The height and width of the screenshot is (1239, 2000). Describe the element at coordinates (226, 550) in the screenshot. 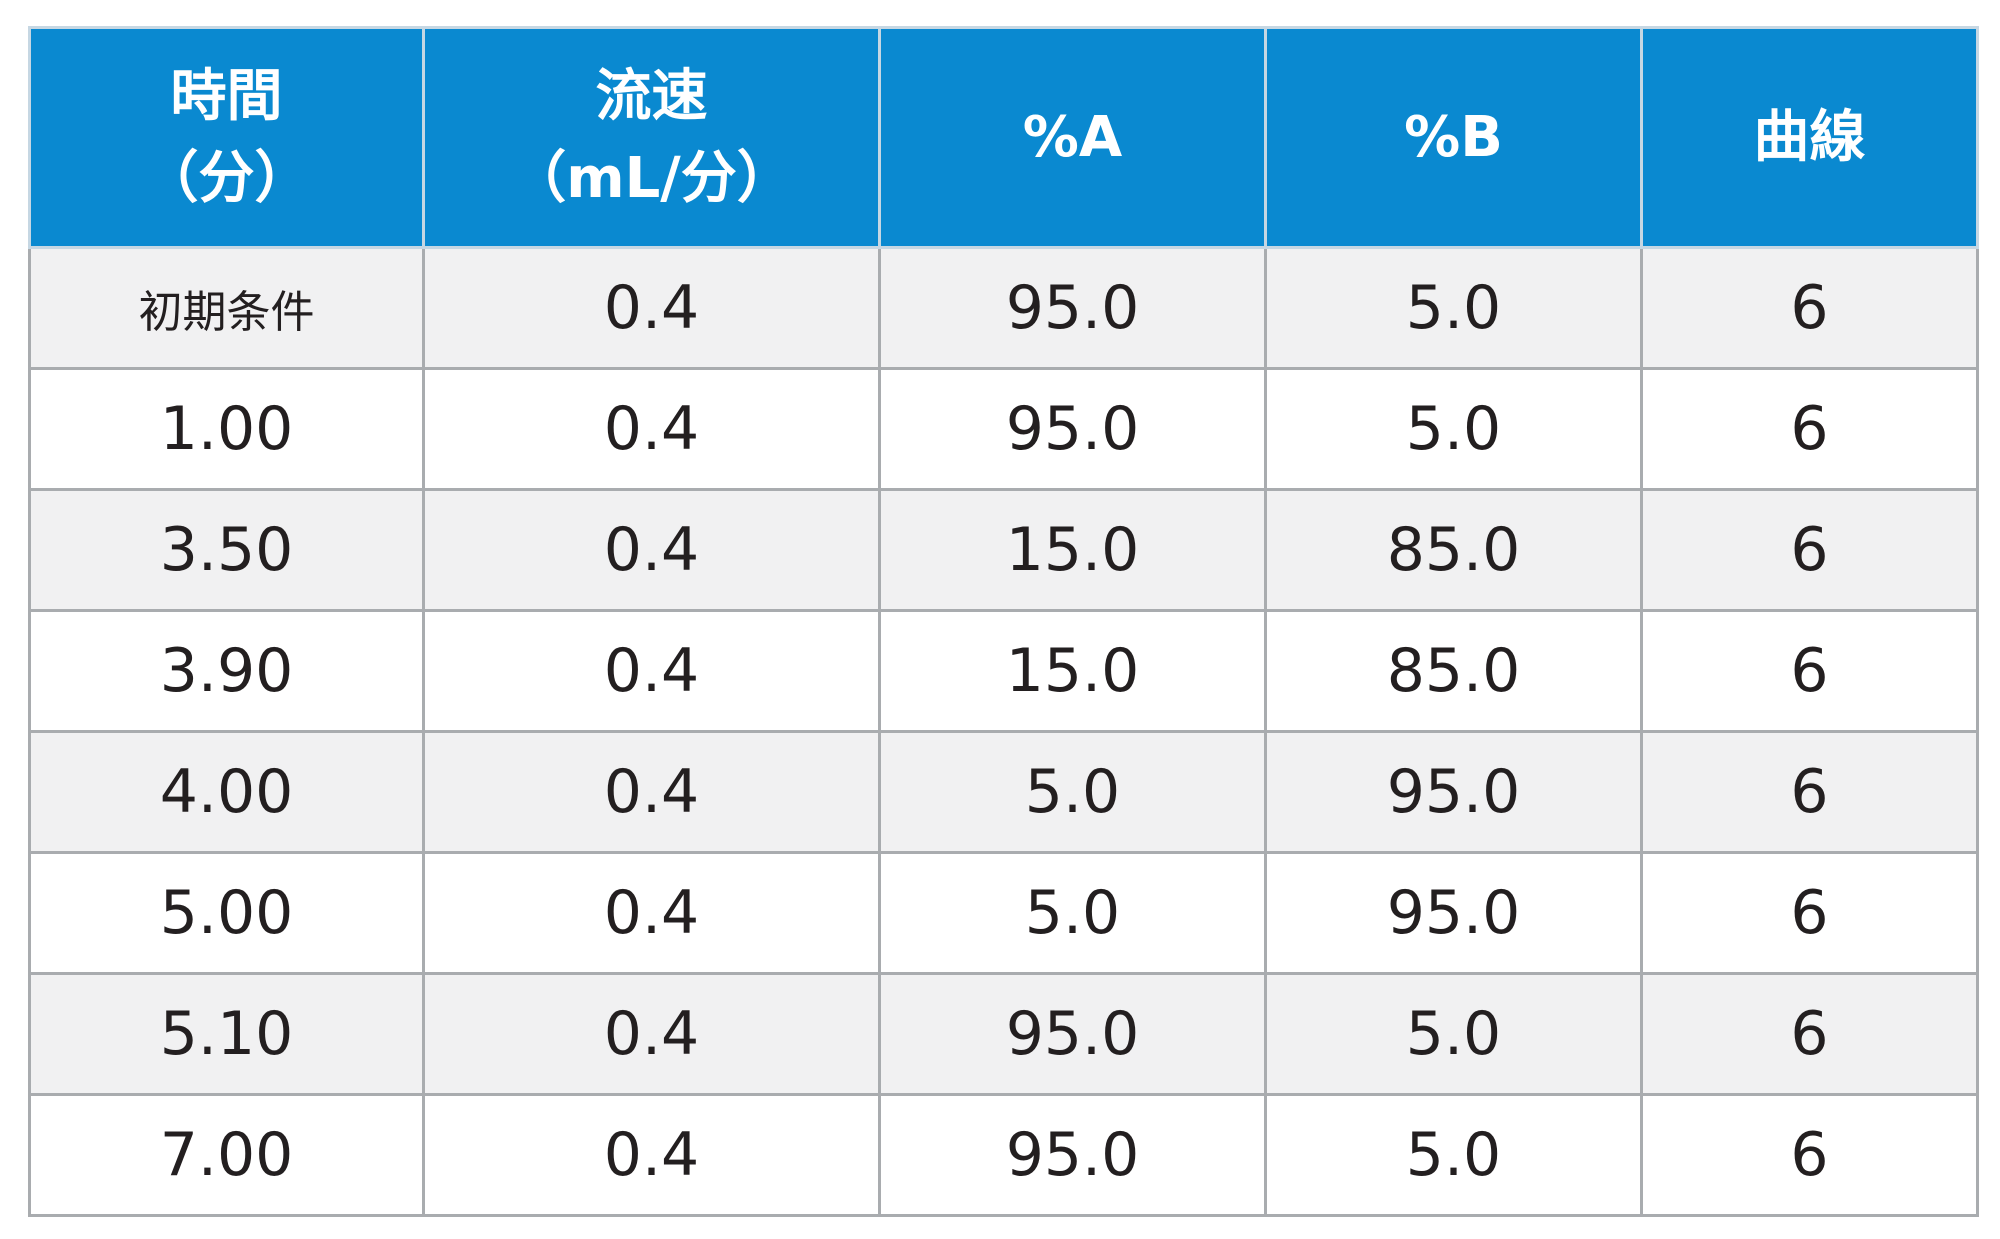

I see `cell-time: 3.50` at that location.